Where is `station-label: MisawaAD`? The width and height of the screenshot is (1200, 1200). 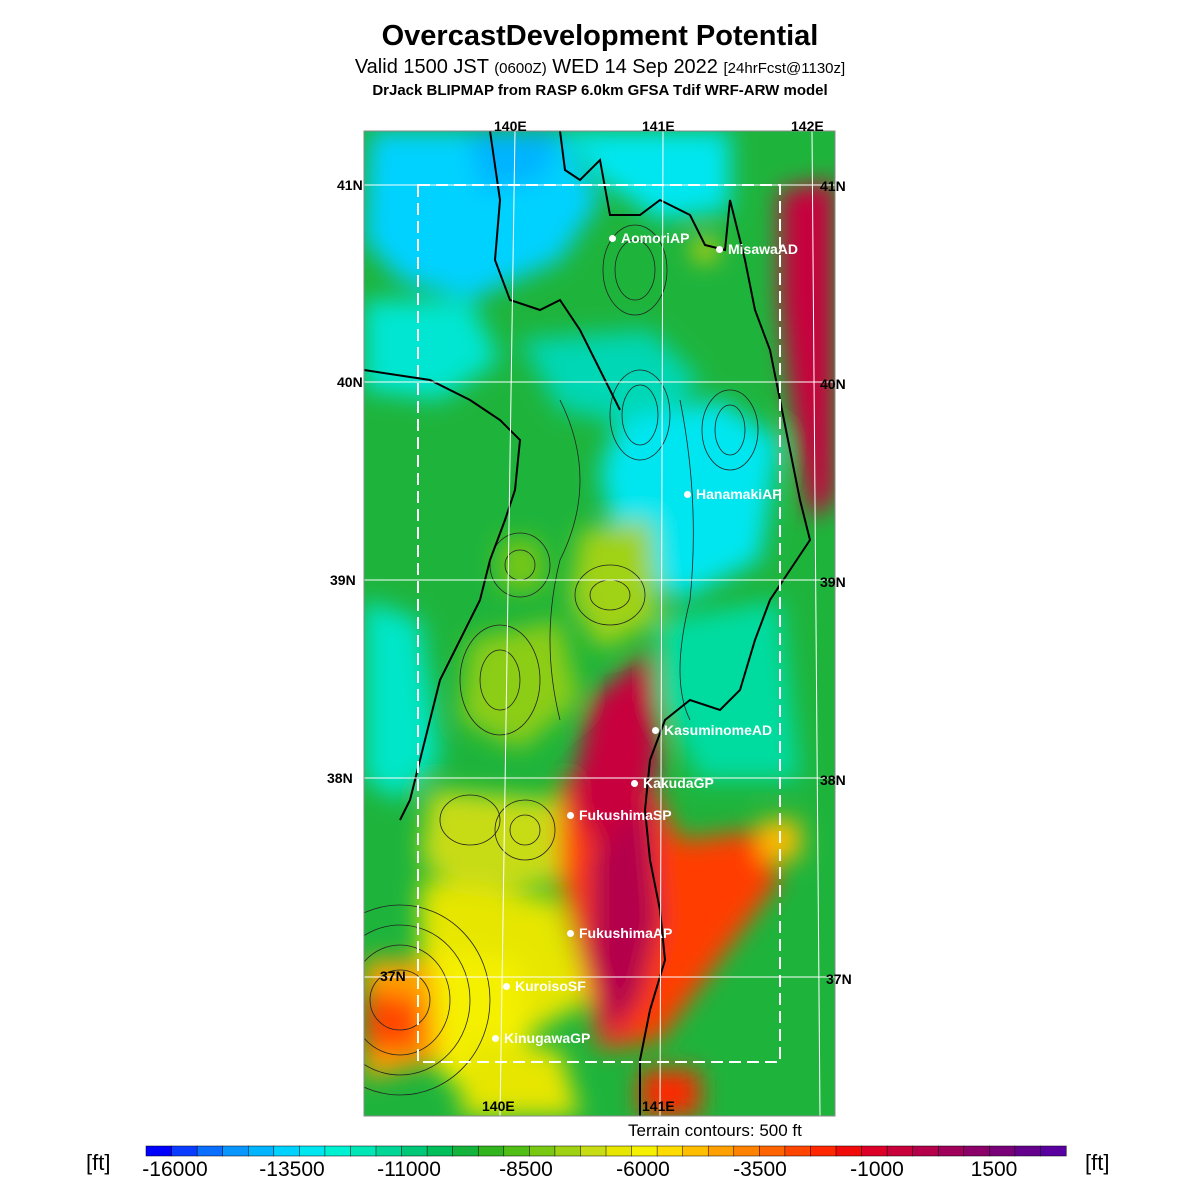 station-label: MisawaAD is located at coordinates (763, 249).